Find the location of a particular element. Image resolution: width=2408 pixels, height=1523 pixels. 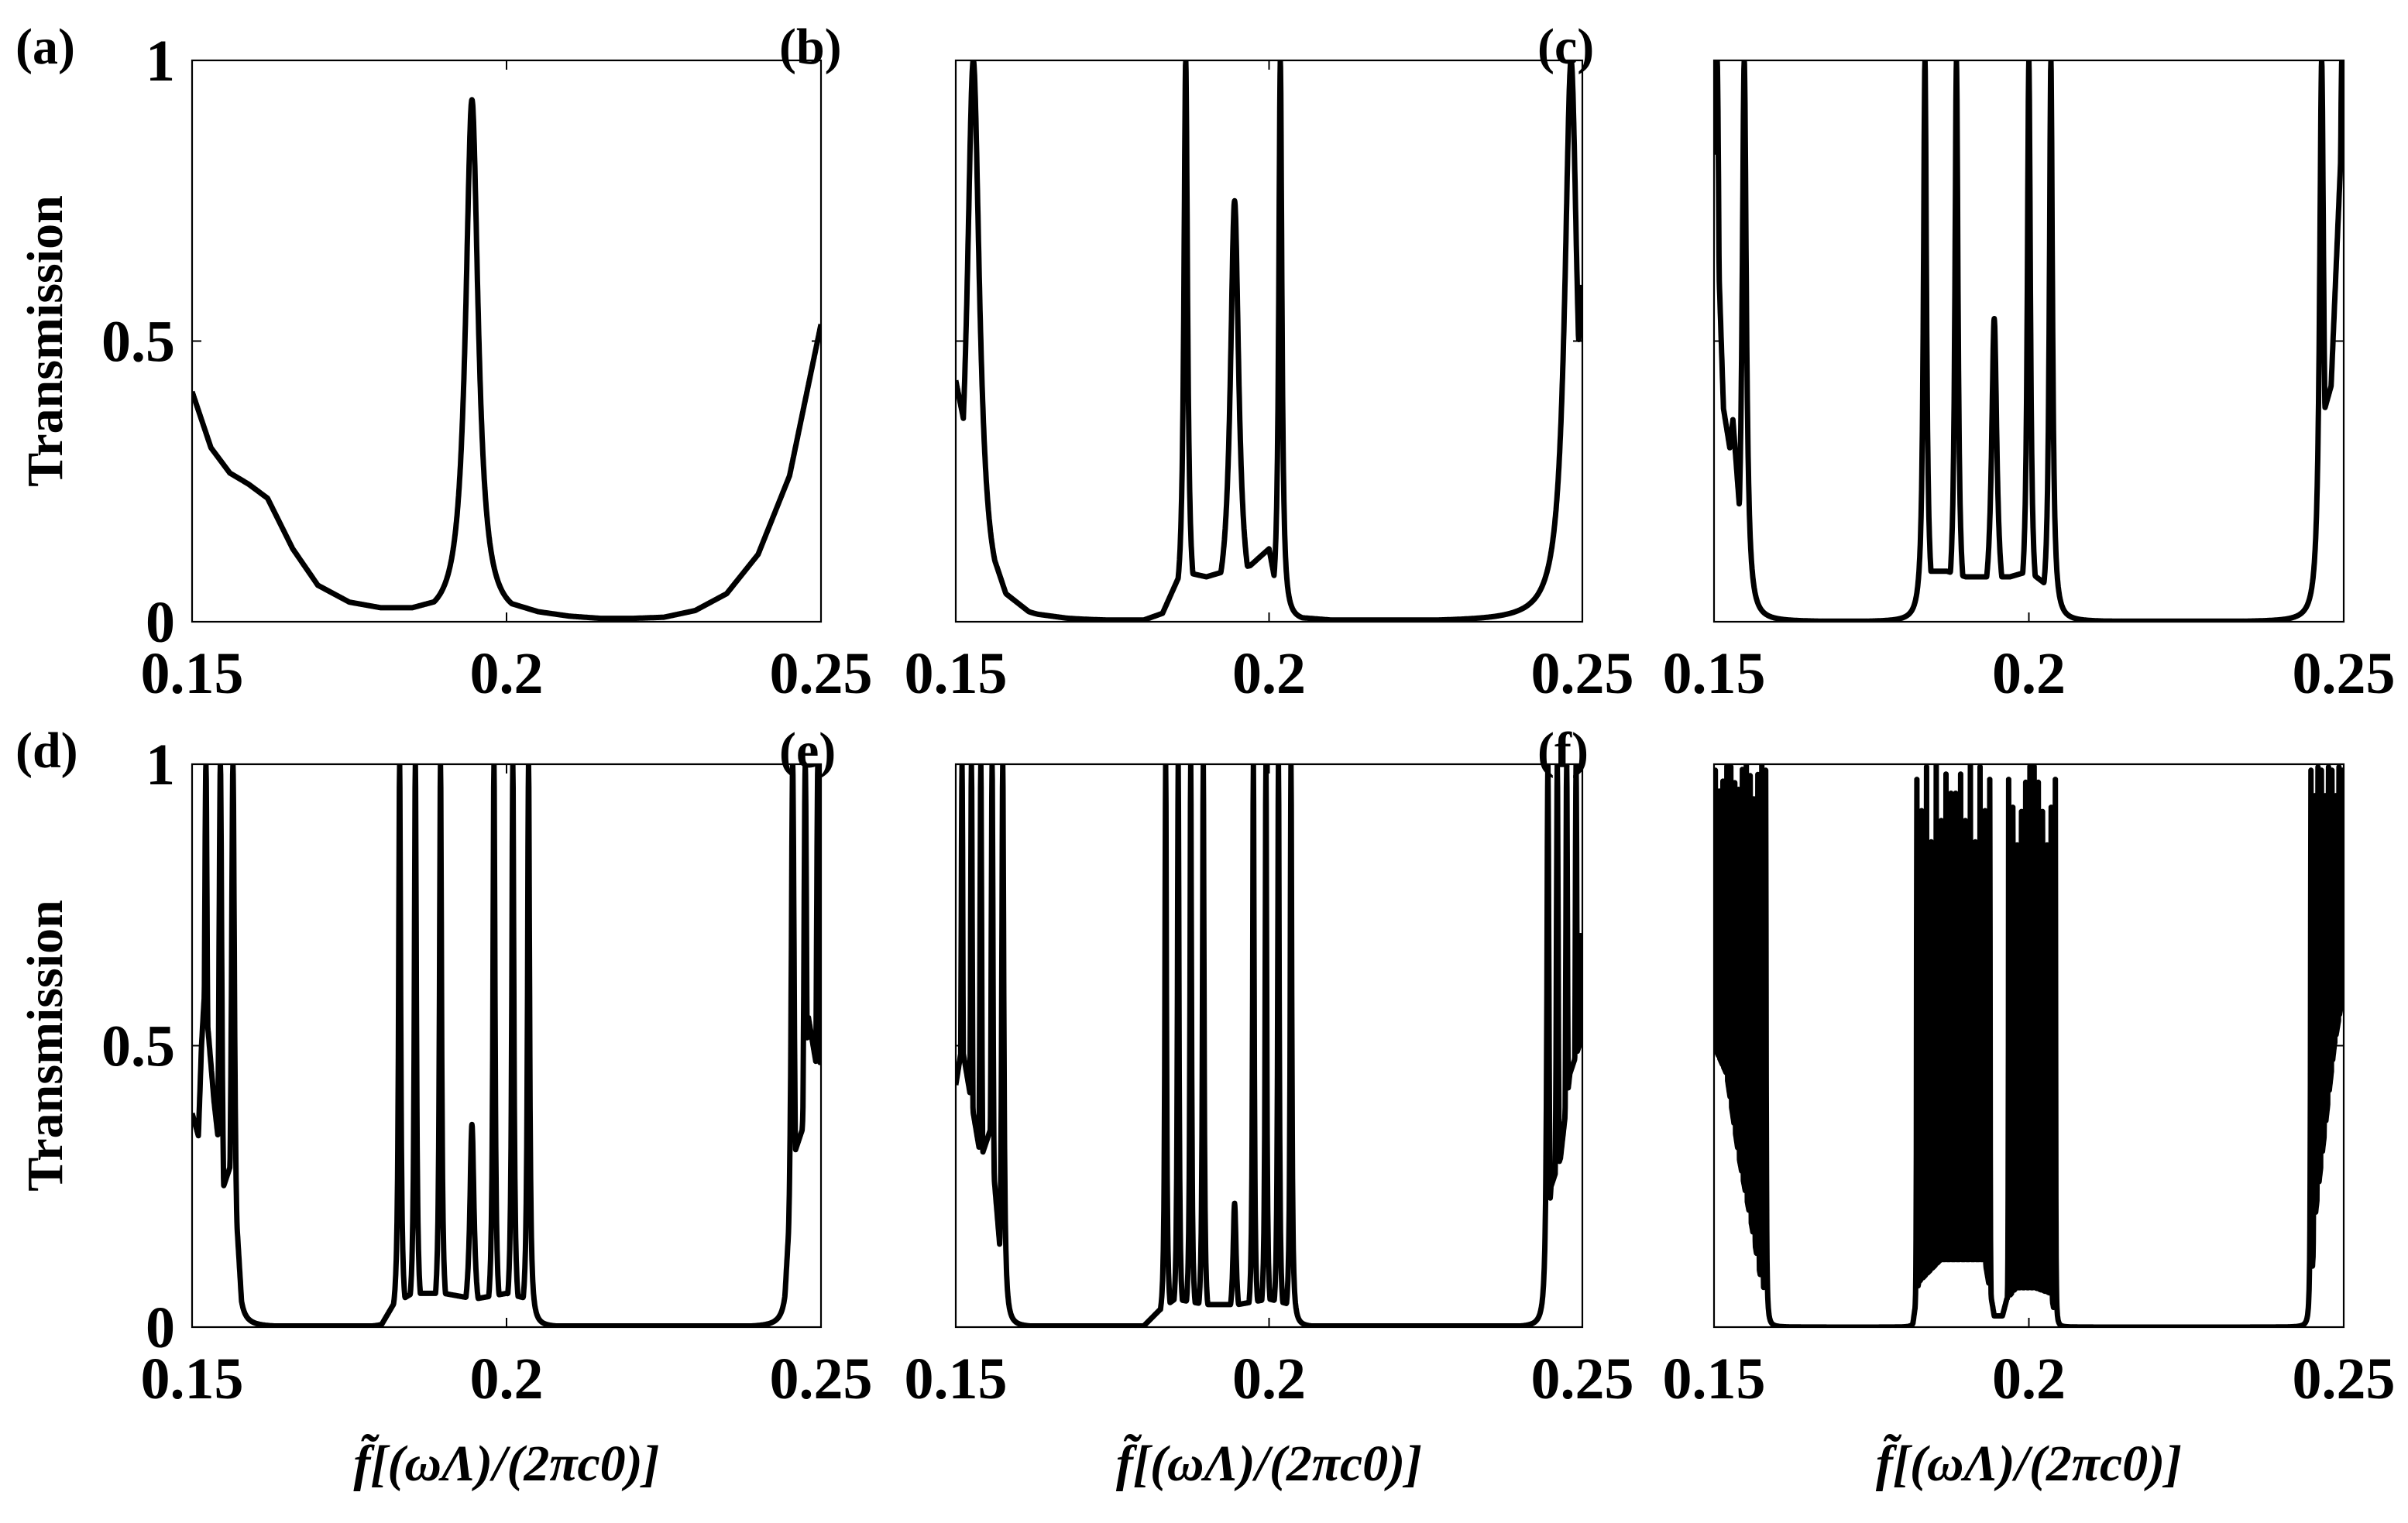

panel-label: (e) is located at coordinates (807, 750).